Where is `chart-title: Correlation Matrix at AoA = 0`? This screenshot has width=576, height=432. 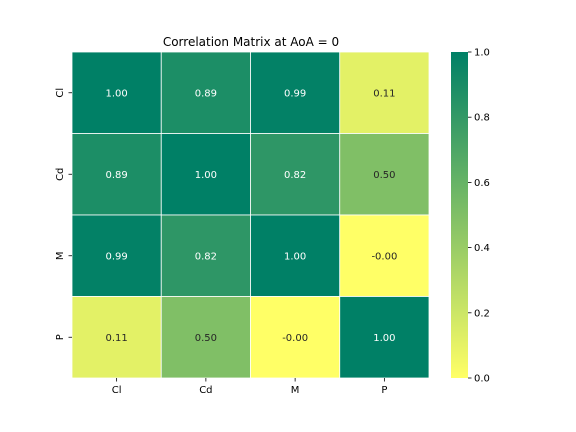 chart-title: Correlation Matrix at AoA = 0 is located at coordinates (251, 42).